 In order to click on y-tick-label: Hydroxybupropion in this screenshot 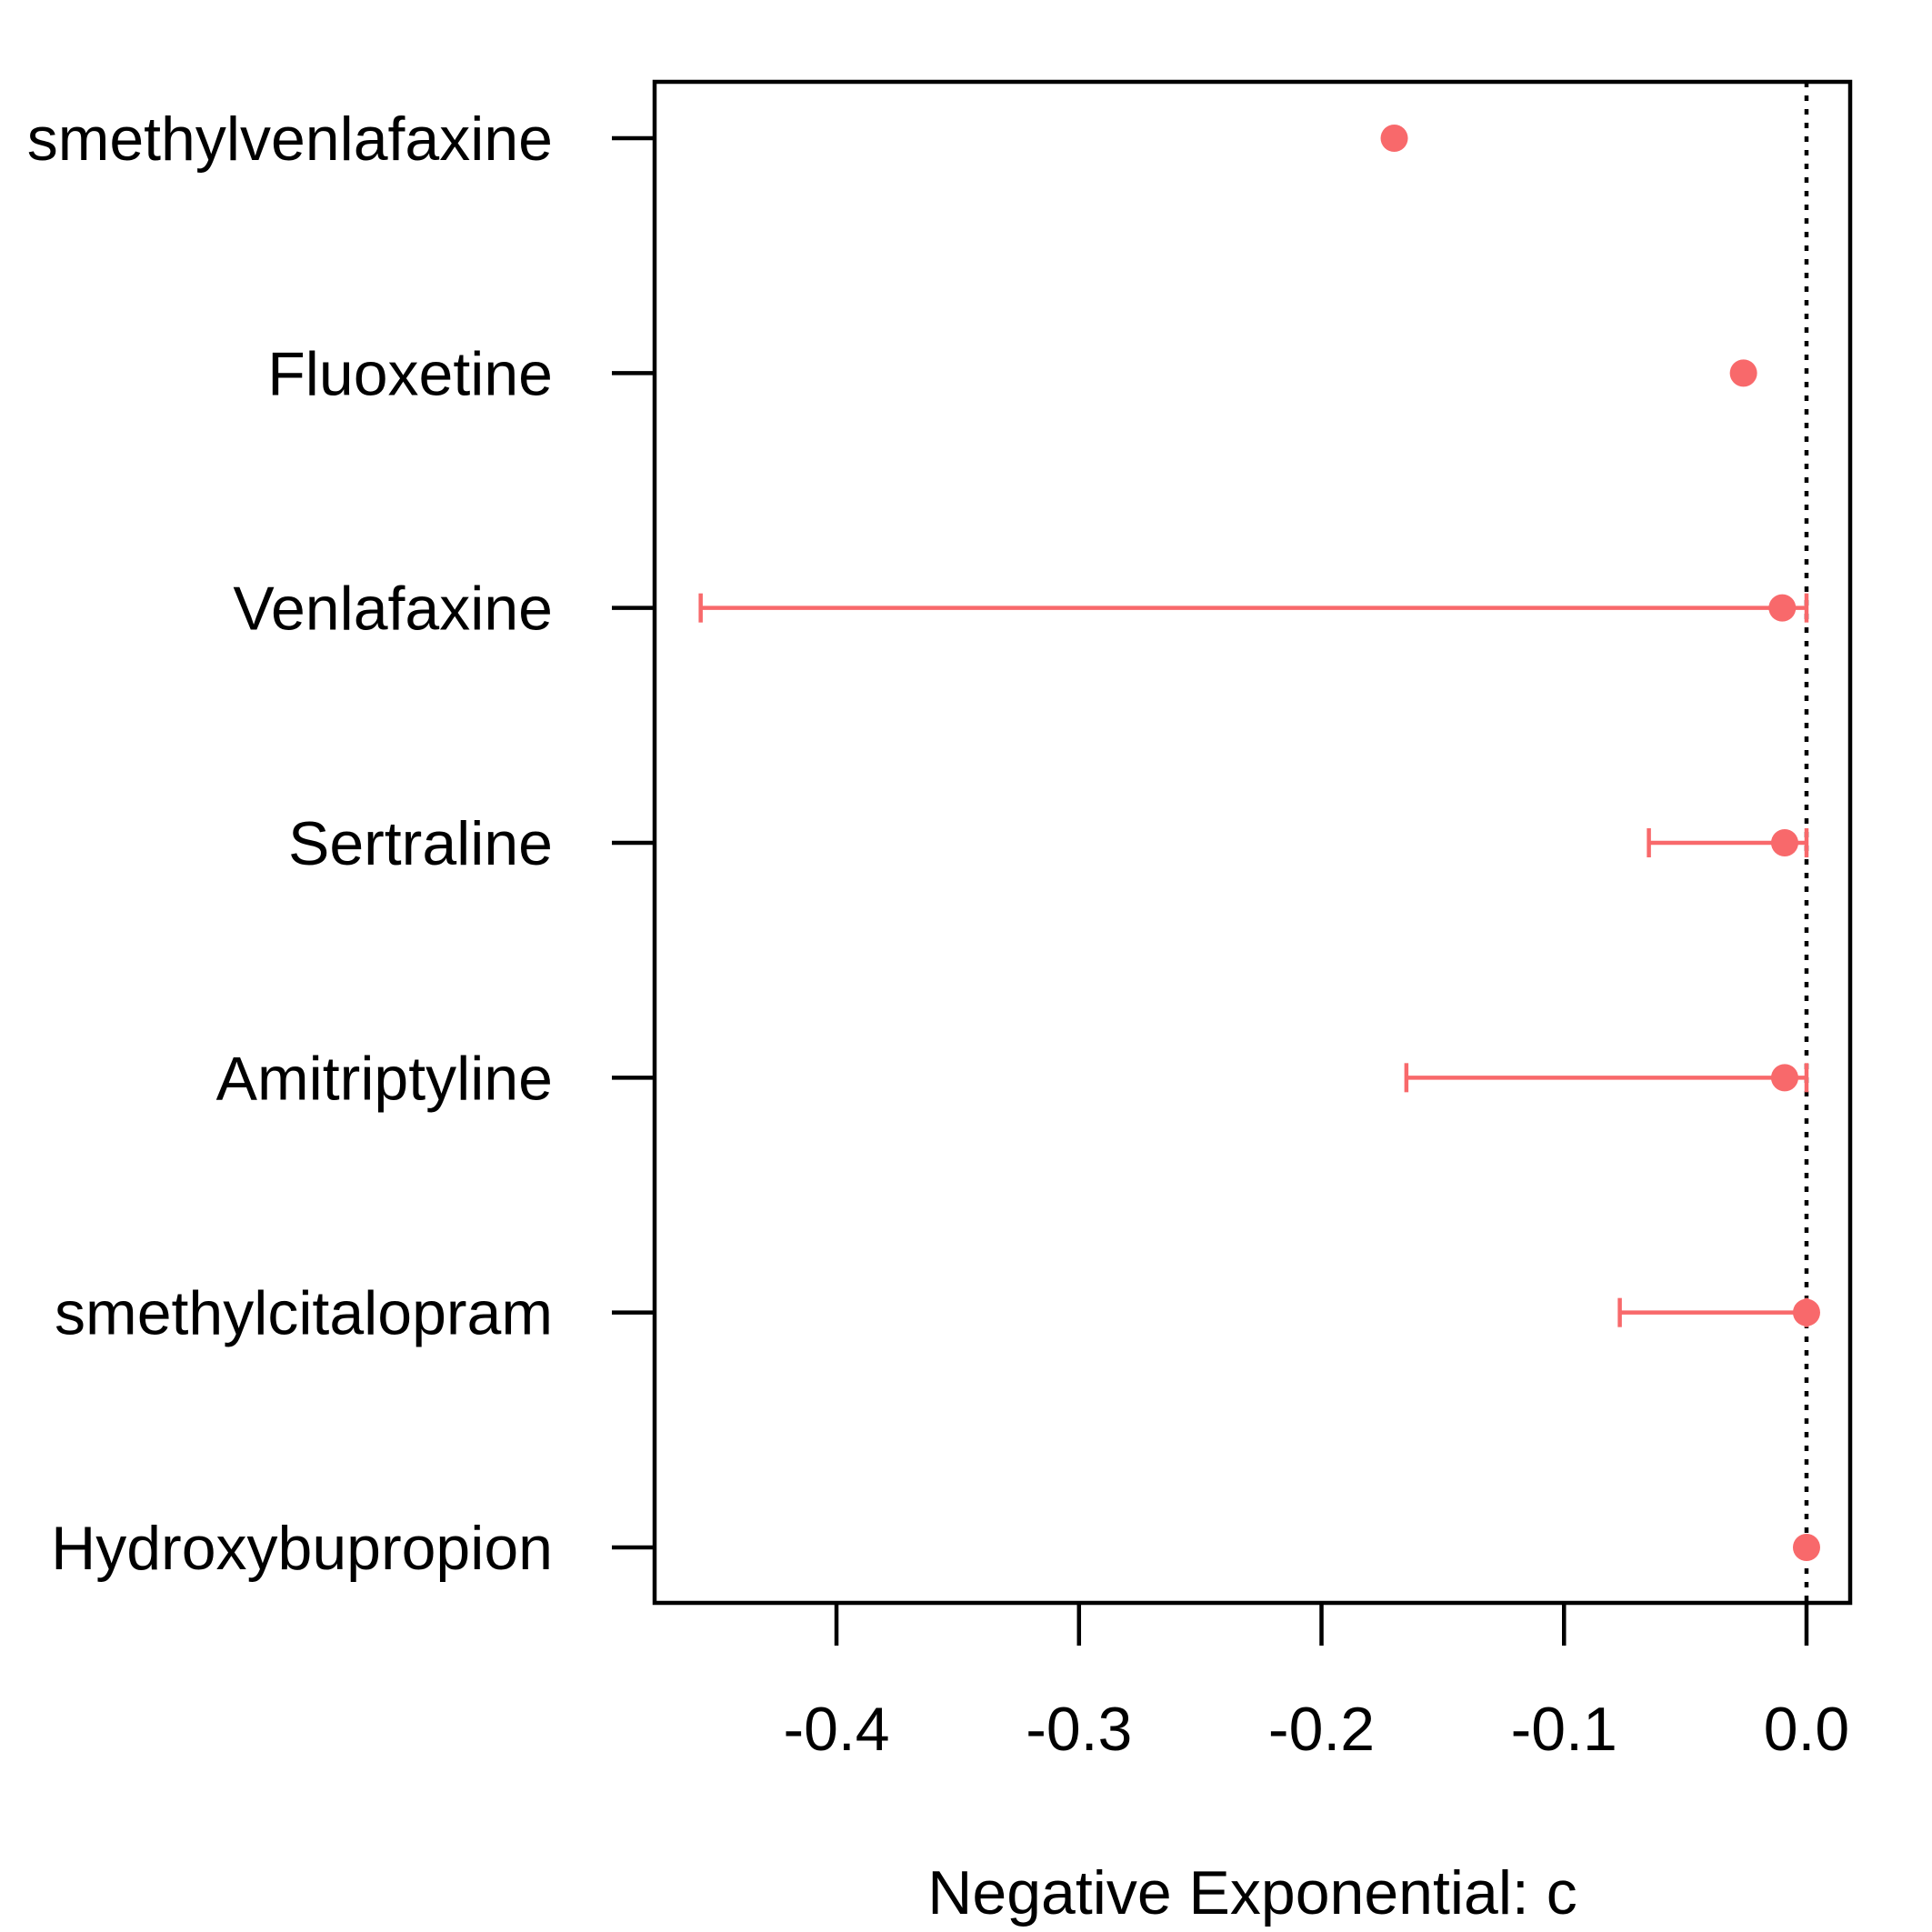, I will do `click(302, 1548)`.